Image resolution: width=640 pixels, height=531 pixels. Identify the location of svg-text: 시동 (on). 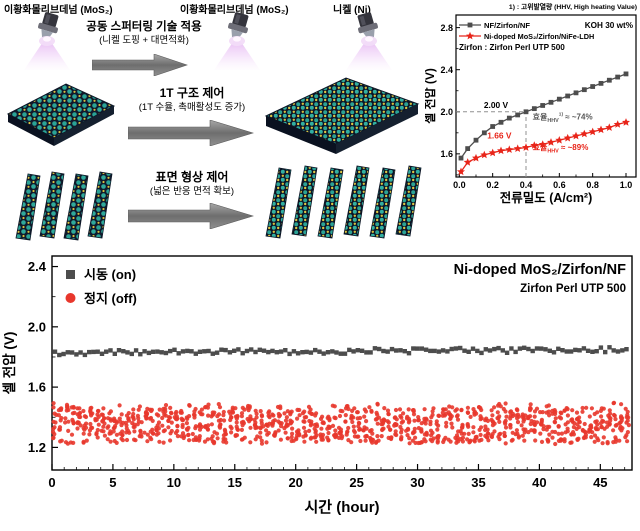
(110, 274).